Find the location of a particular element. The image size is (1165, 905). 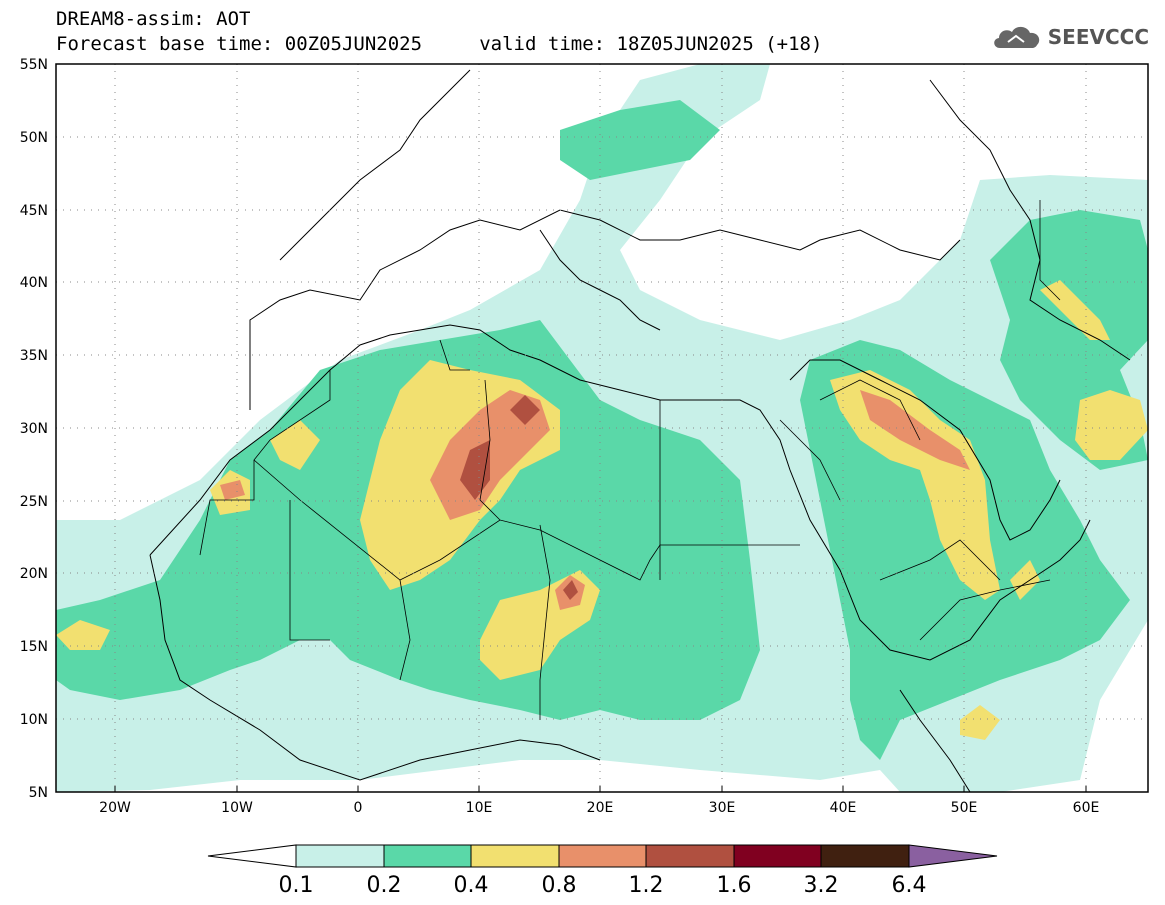

lon-label-20e: 20E is located at coordinates (600, 808).